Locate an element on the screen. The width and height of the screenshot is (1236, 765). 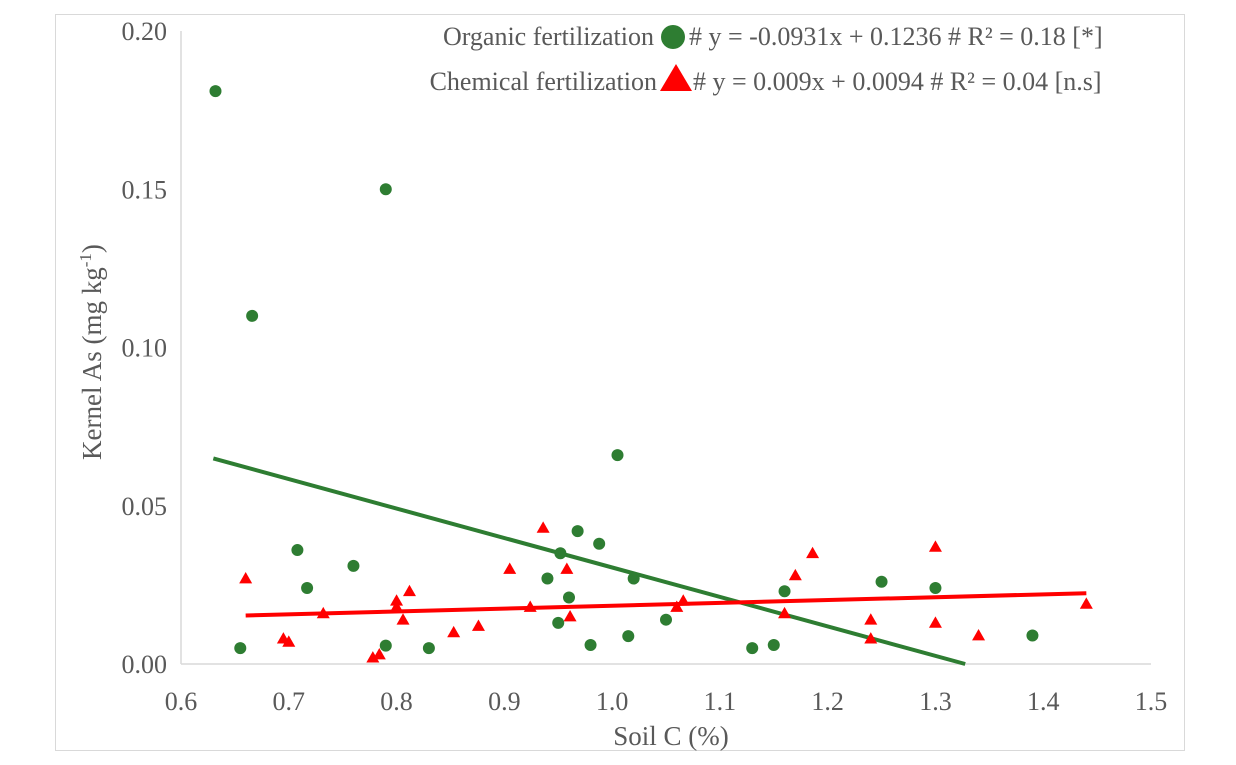
y-axis-title: Kernel As (mg kg-1) is located at coordinates (91, 352).